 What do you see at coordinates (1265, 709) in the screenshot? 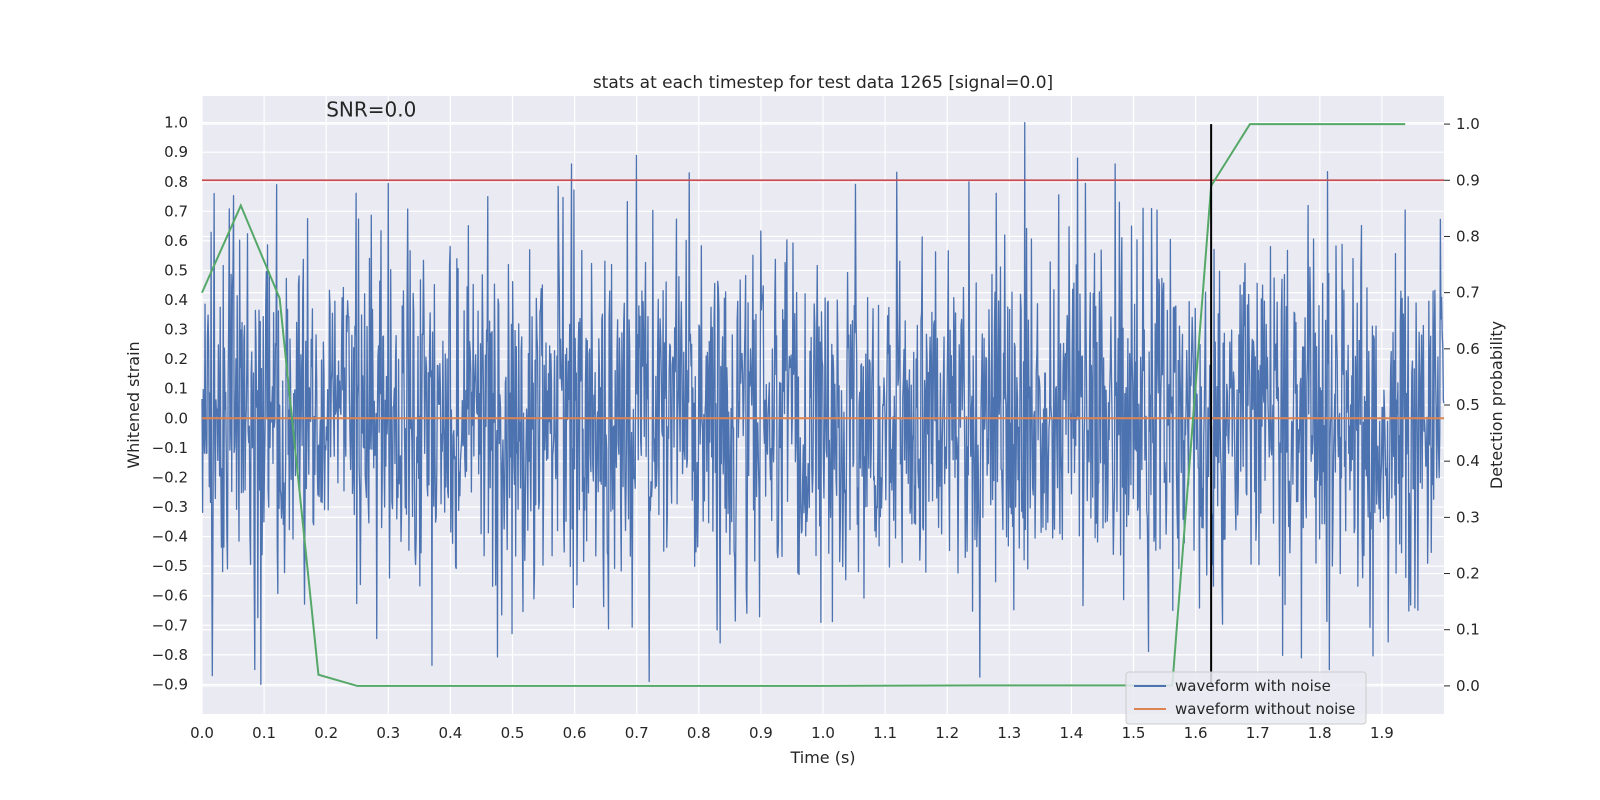
I see `legend-label-waveform-without-noise: waveform without noise` at bounding box center [1265, 709].